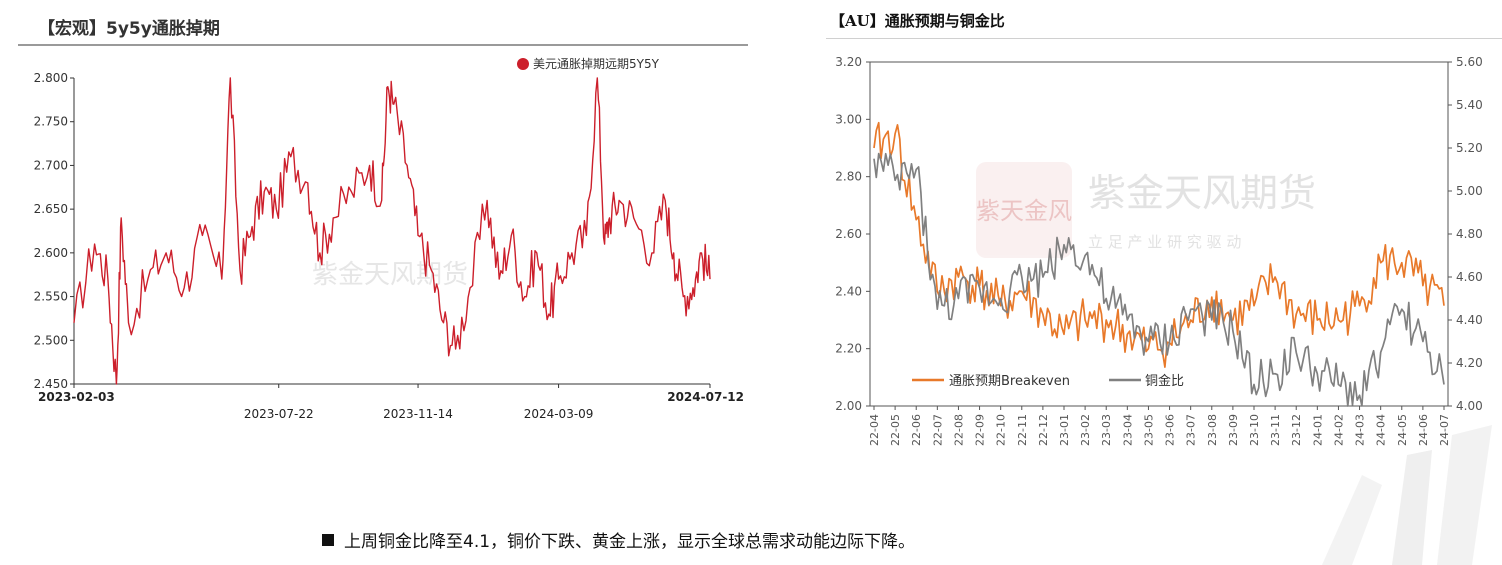 Image resolution: width=1502 pixels, height=565 pixels. What do you see at coordinates (1212, 430) in the screenshot?
I see `right-x-tick-label: 23-08` at bounding box center [1212, 430].